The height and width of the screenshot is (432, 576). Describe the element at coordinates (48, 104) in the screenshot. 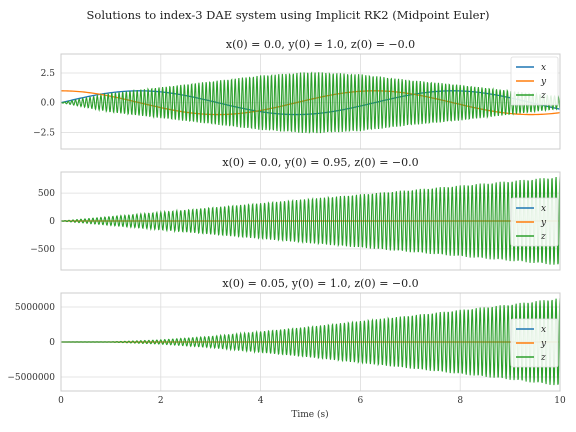

I see `y-tick-label-1: 0.0` at that location.